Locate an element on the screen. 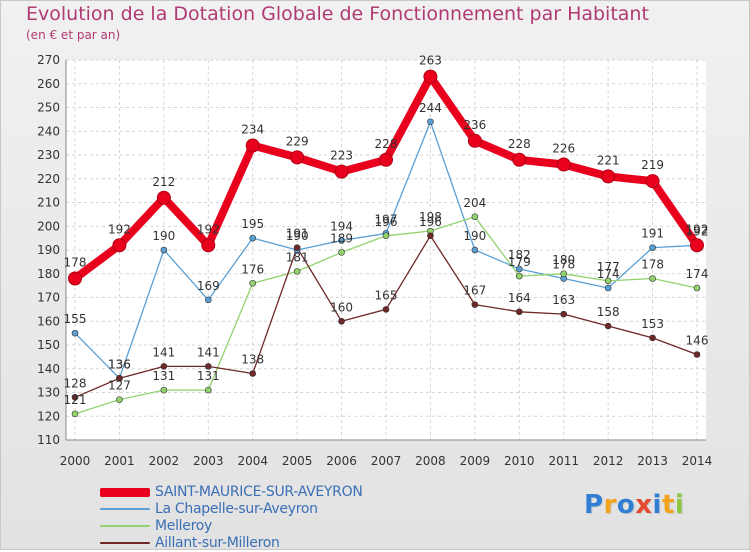 Image resolution: width=750 pixels, height=552 pixels. data-label: 212 is located at coordinates (163, 182).